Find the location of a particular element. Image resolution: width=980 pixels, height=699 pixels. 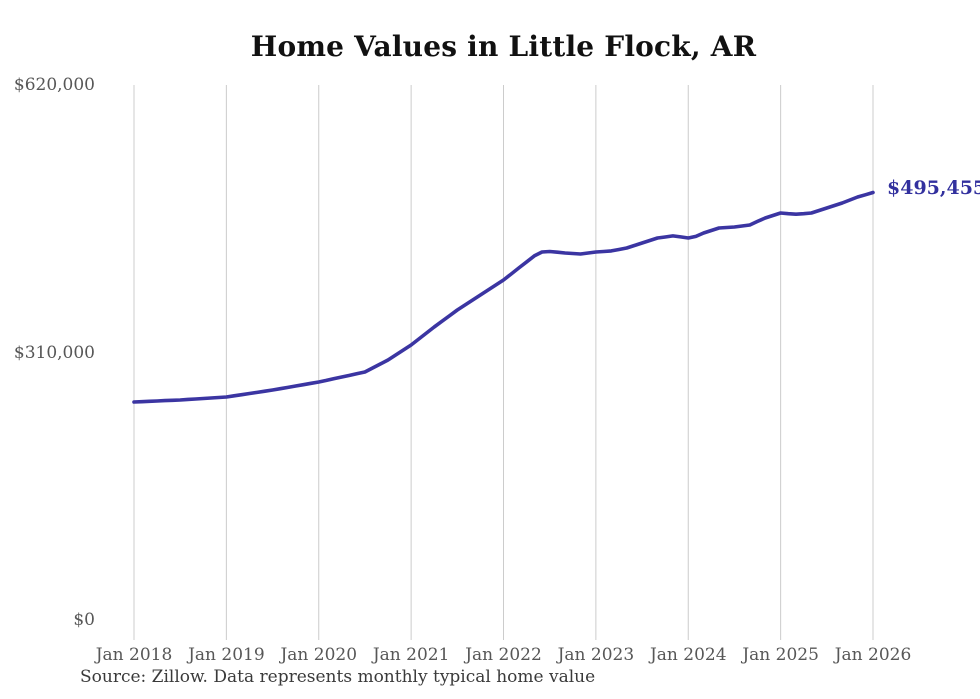

x-axis-tick-label: Jan 2026 is located at coordinates (873, 655).